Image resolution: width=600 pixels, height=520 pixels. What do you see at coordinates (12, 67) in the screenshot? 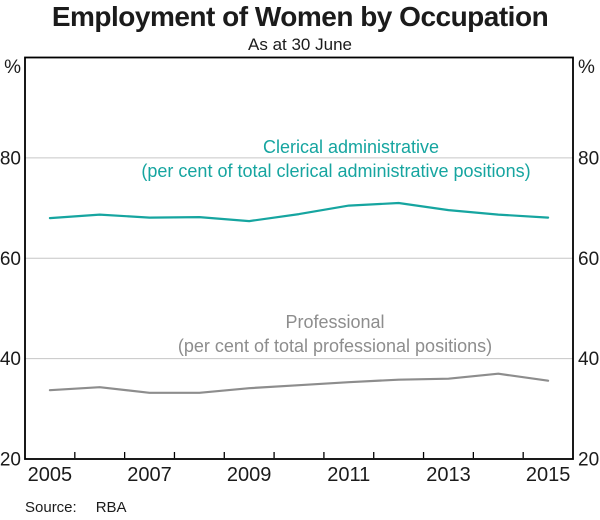
I see `y-unit-left: %` at bounding box center [12, 67].